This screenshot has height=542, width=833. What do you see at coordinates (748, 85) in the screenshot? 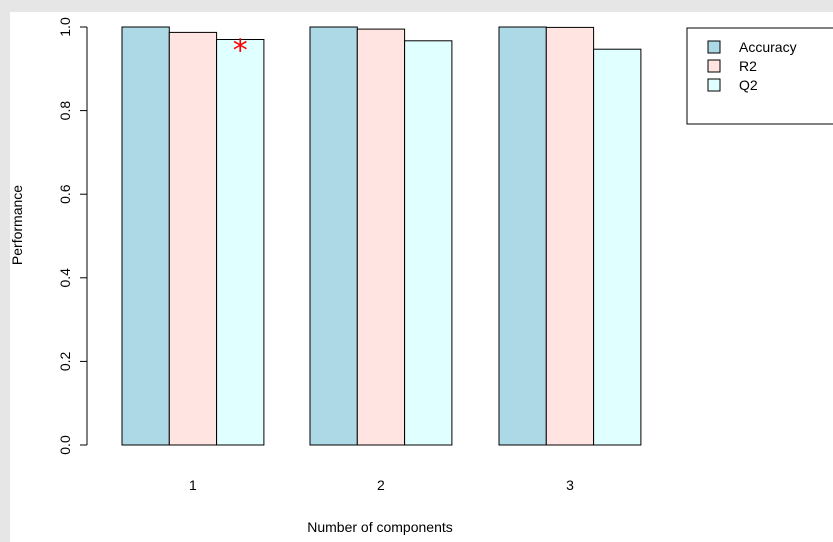
I see `legend-label-q2: Q2` at bounding box center [748, 85].